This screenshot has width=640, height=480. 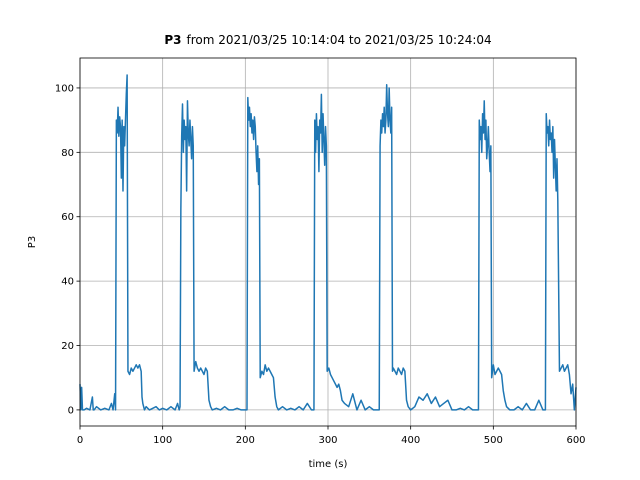 What do you see at coordinates (64, 88) in the screenshot?
I see `y-tick-label: 100` at bounding box center [64, 88].